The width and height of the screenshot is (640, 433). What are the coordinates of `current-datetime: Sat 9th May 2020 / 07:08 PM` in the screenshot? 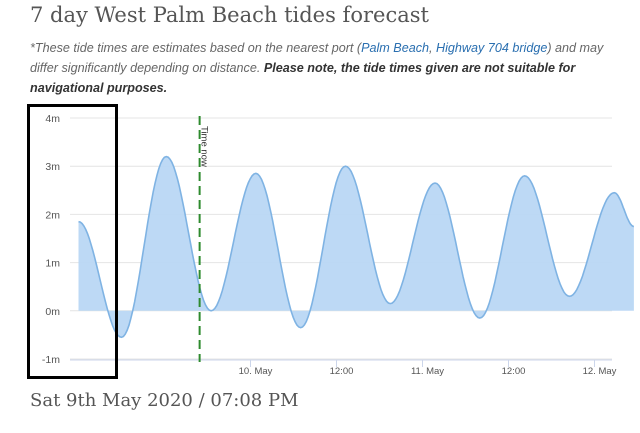 It's located at (164, 400).